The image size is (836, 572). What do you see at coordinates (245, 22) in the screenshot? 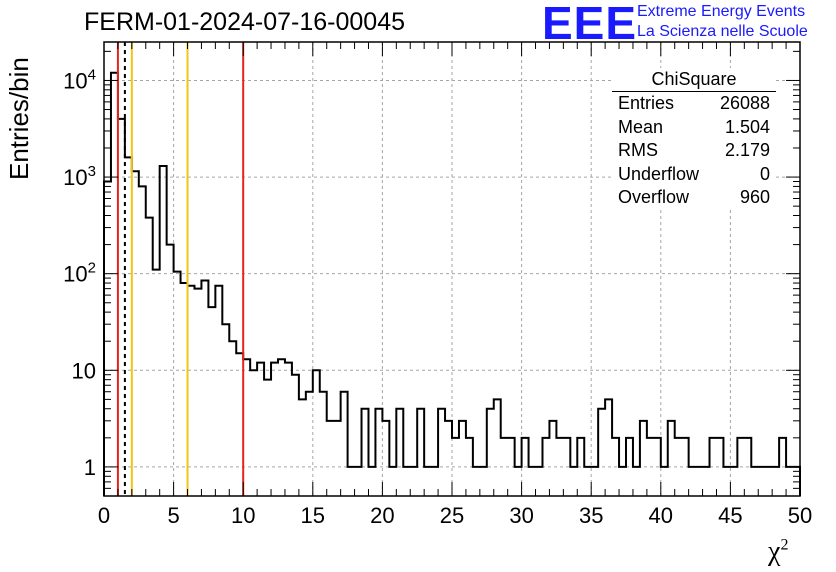
I see `histogram-title: FERM-01-2024-07-16-00045` at bounding box center [245, 22].